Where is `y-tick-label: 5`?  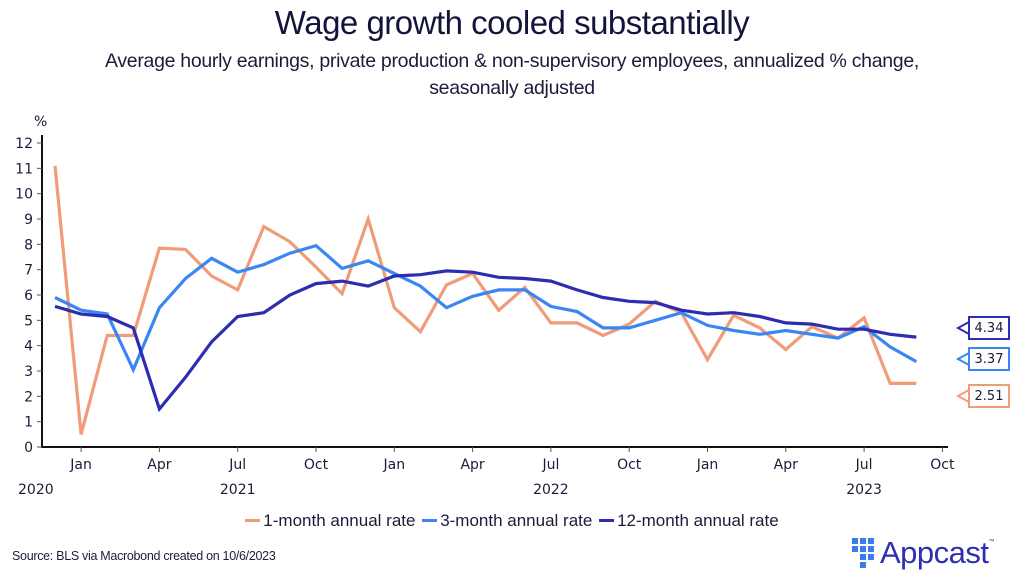 y-tick-label: 5 is located at coordinates (28, 321).